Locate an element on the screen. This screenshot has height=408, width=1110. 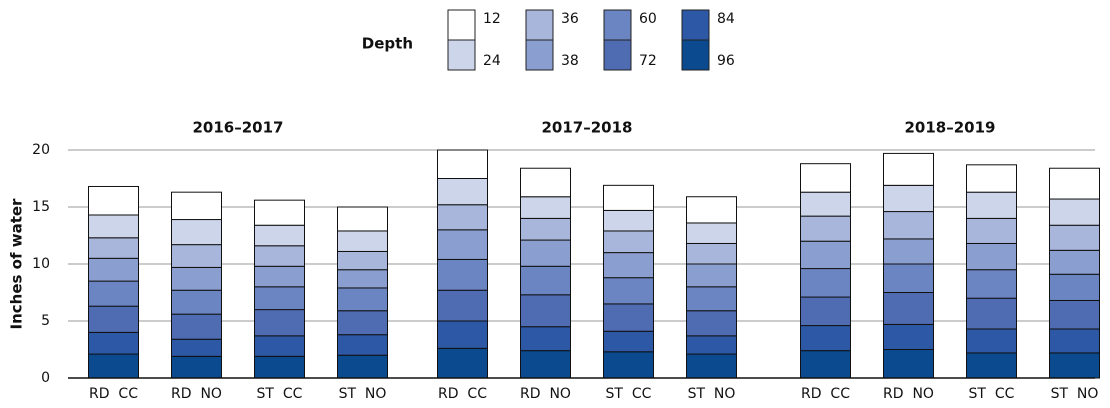
x-tick-label: RD CC is located at coordinates (462, 394).